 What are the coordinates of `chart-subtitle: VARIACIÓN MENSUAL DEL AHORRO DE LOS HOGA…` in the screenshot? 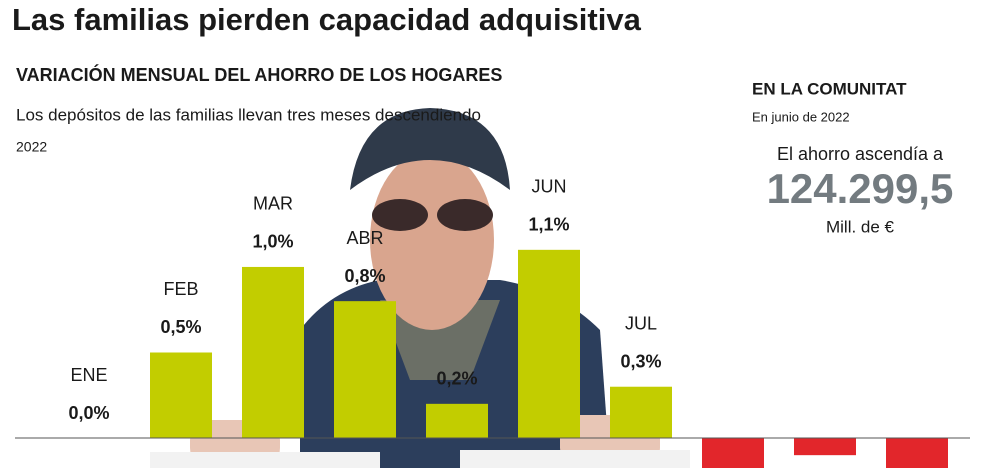 It's located at (259, 74).